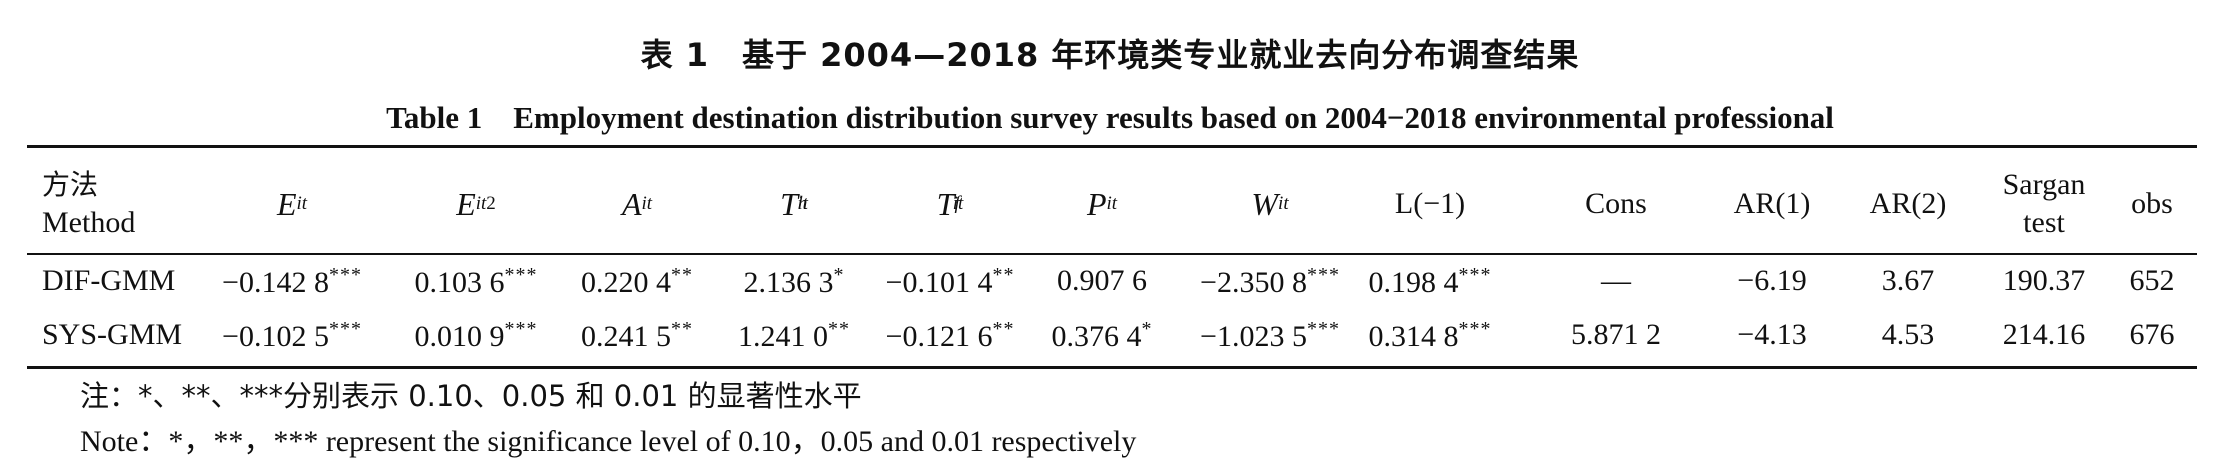 This screenshot has width=2220, height=465. What do you see at coordinates (950, 335) in the screenshot?
I see `table-cell: −0.121 6**` at bounding box center [950, 335].